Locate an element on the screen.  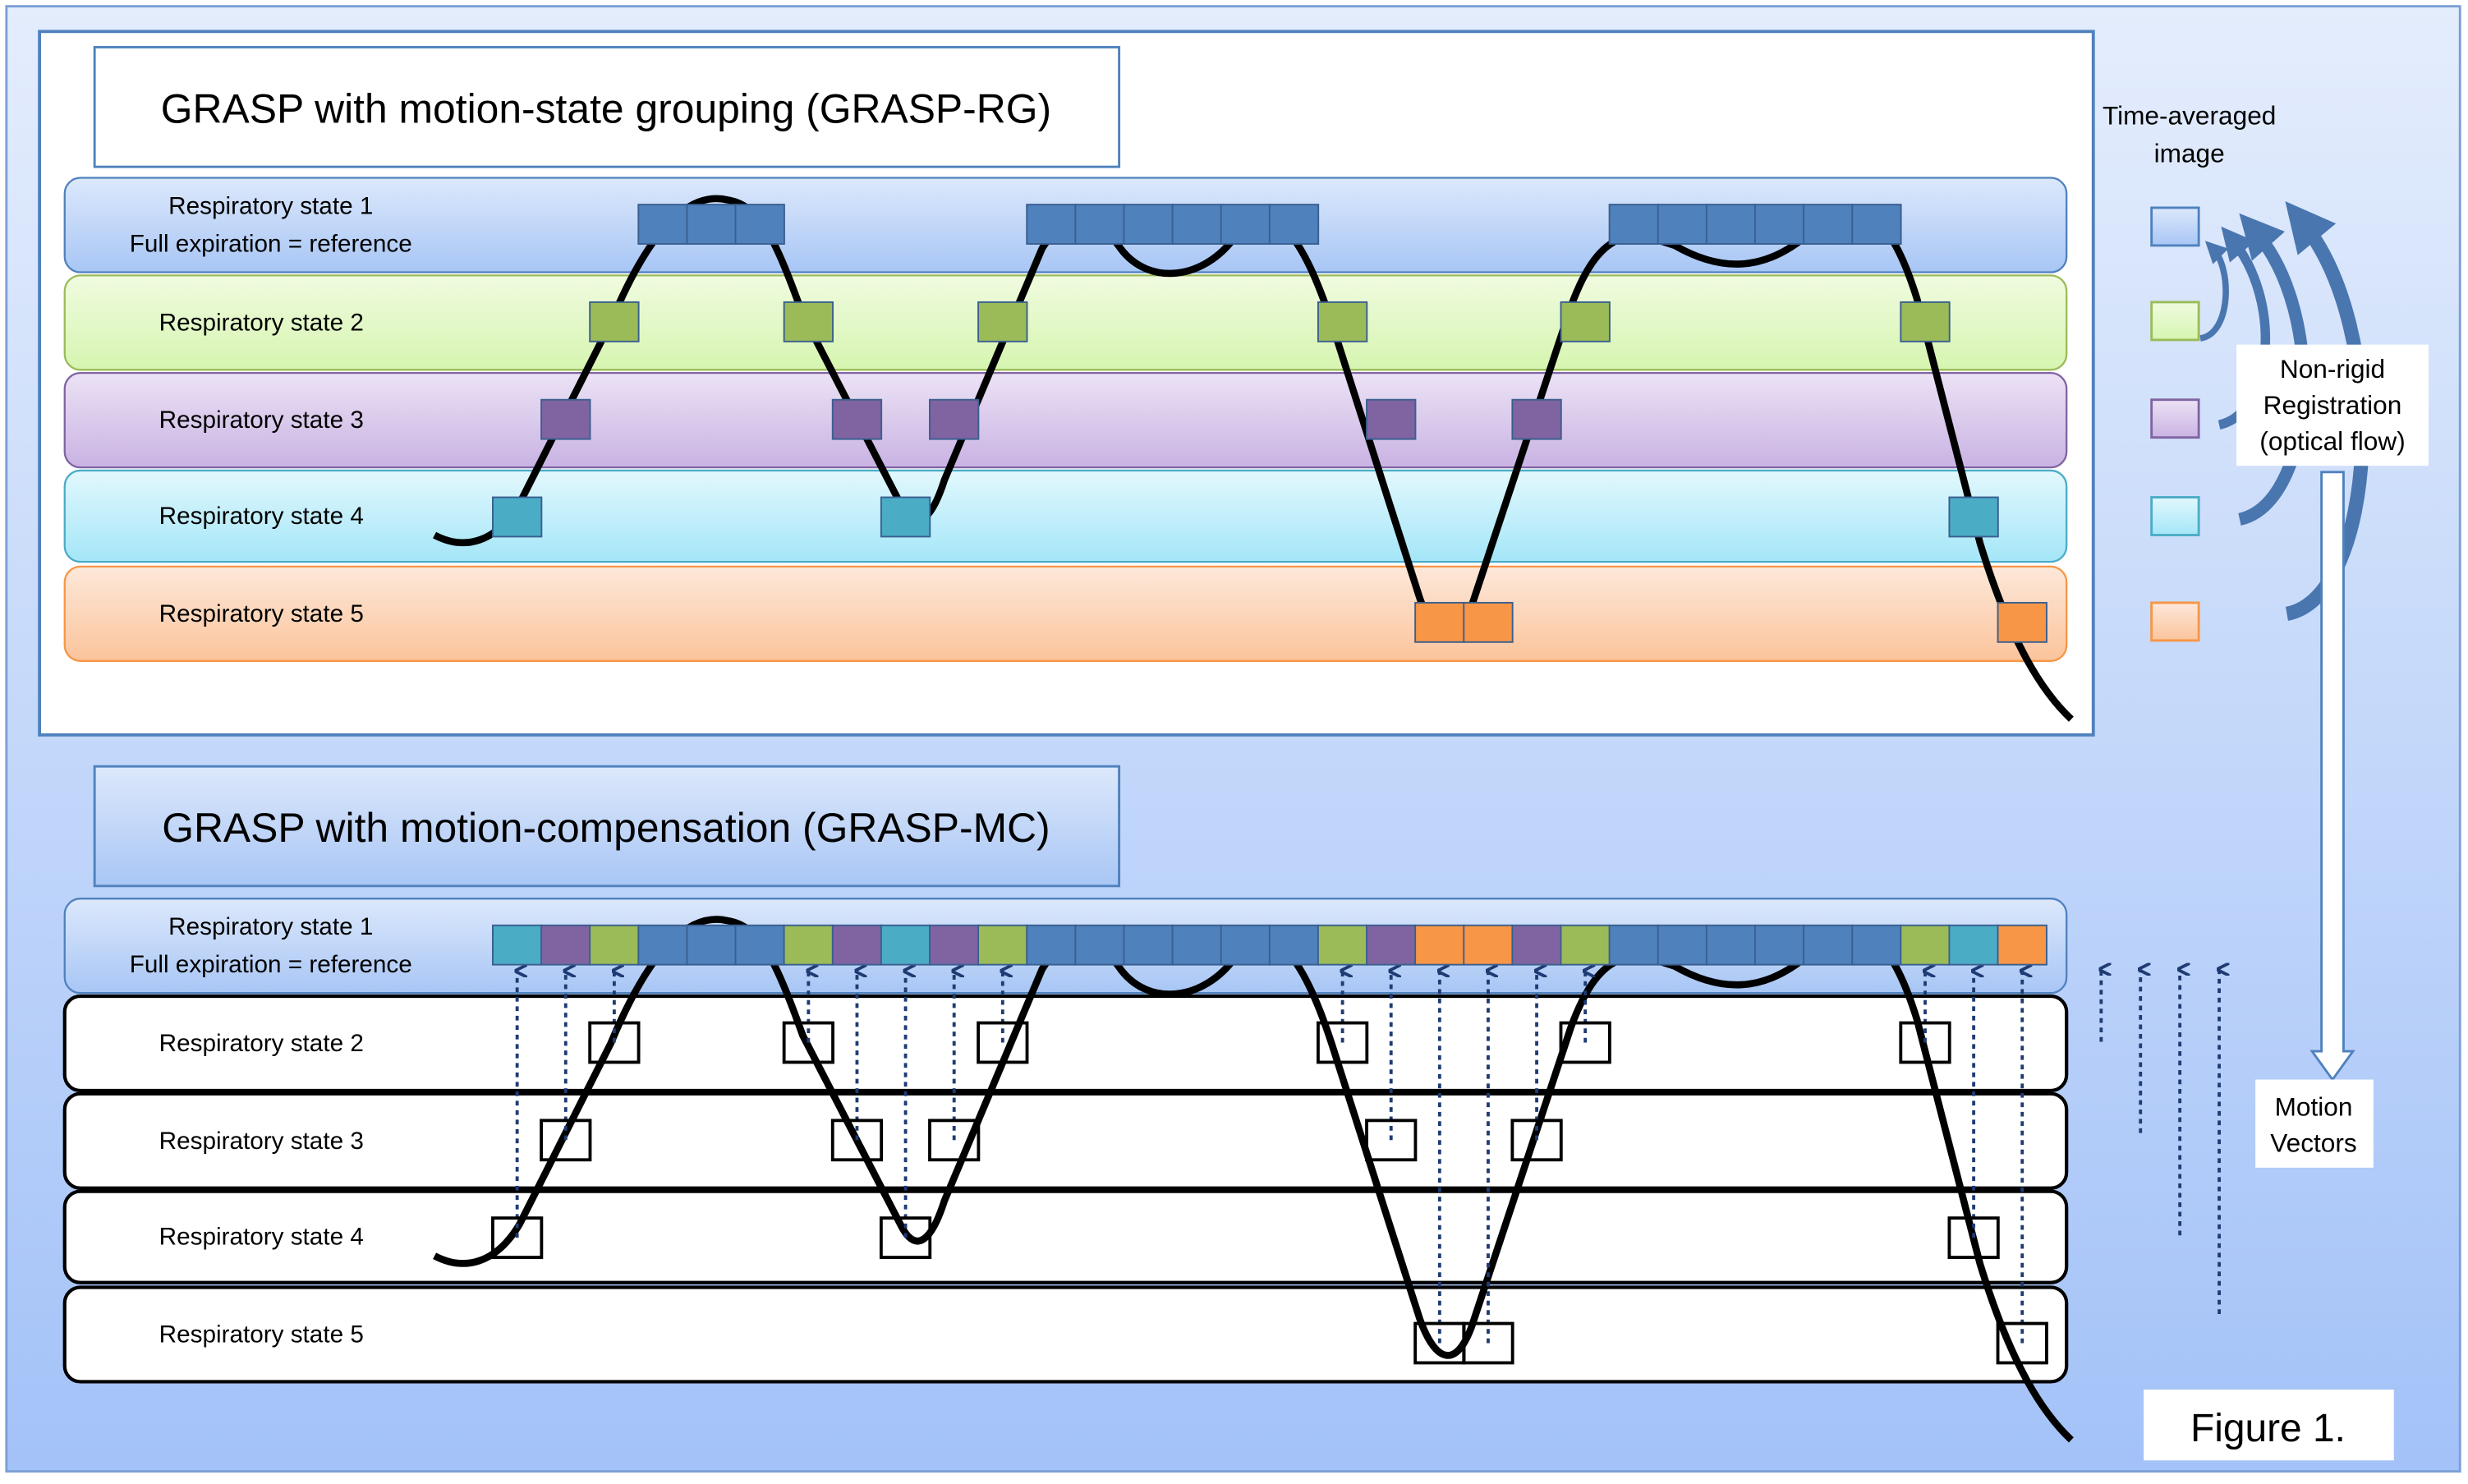
registration-label-1: Non-rigid is located at coordinates (2332, 369).